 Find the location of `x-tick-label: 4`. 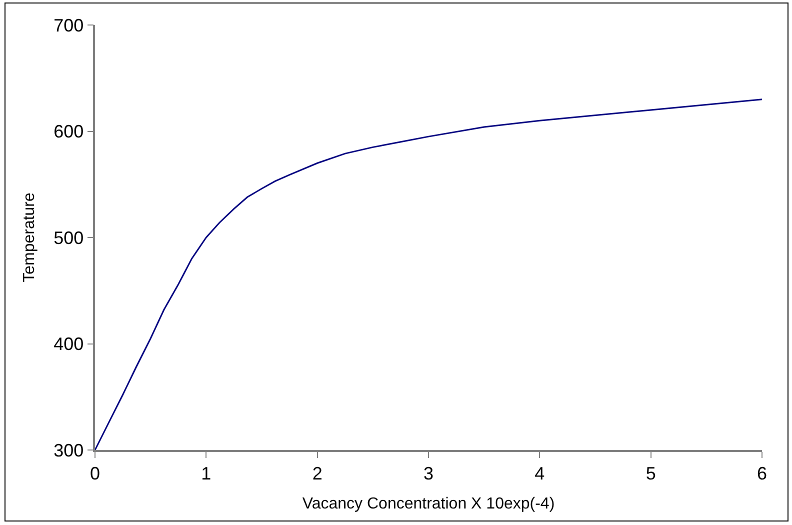

x-tick-label: 4 is located at coordinates (539, 473).